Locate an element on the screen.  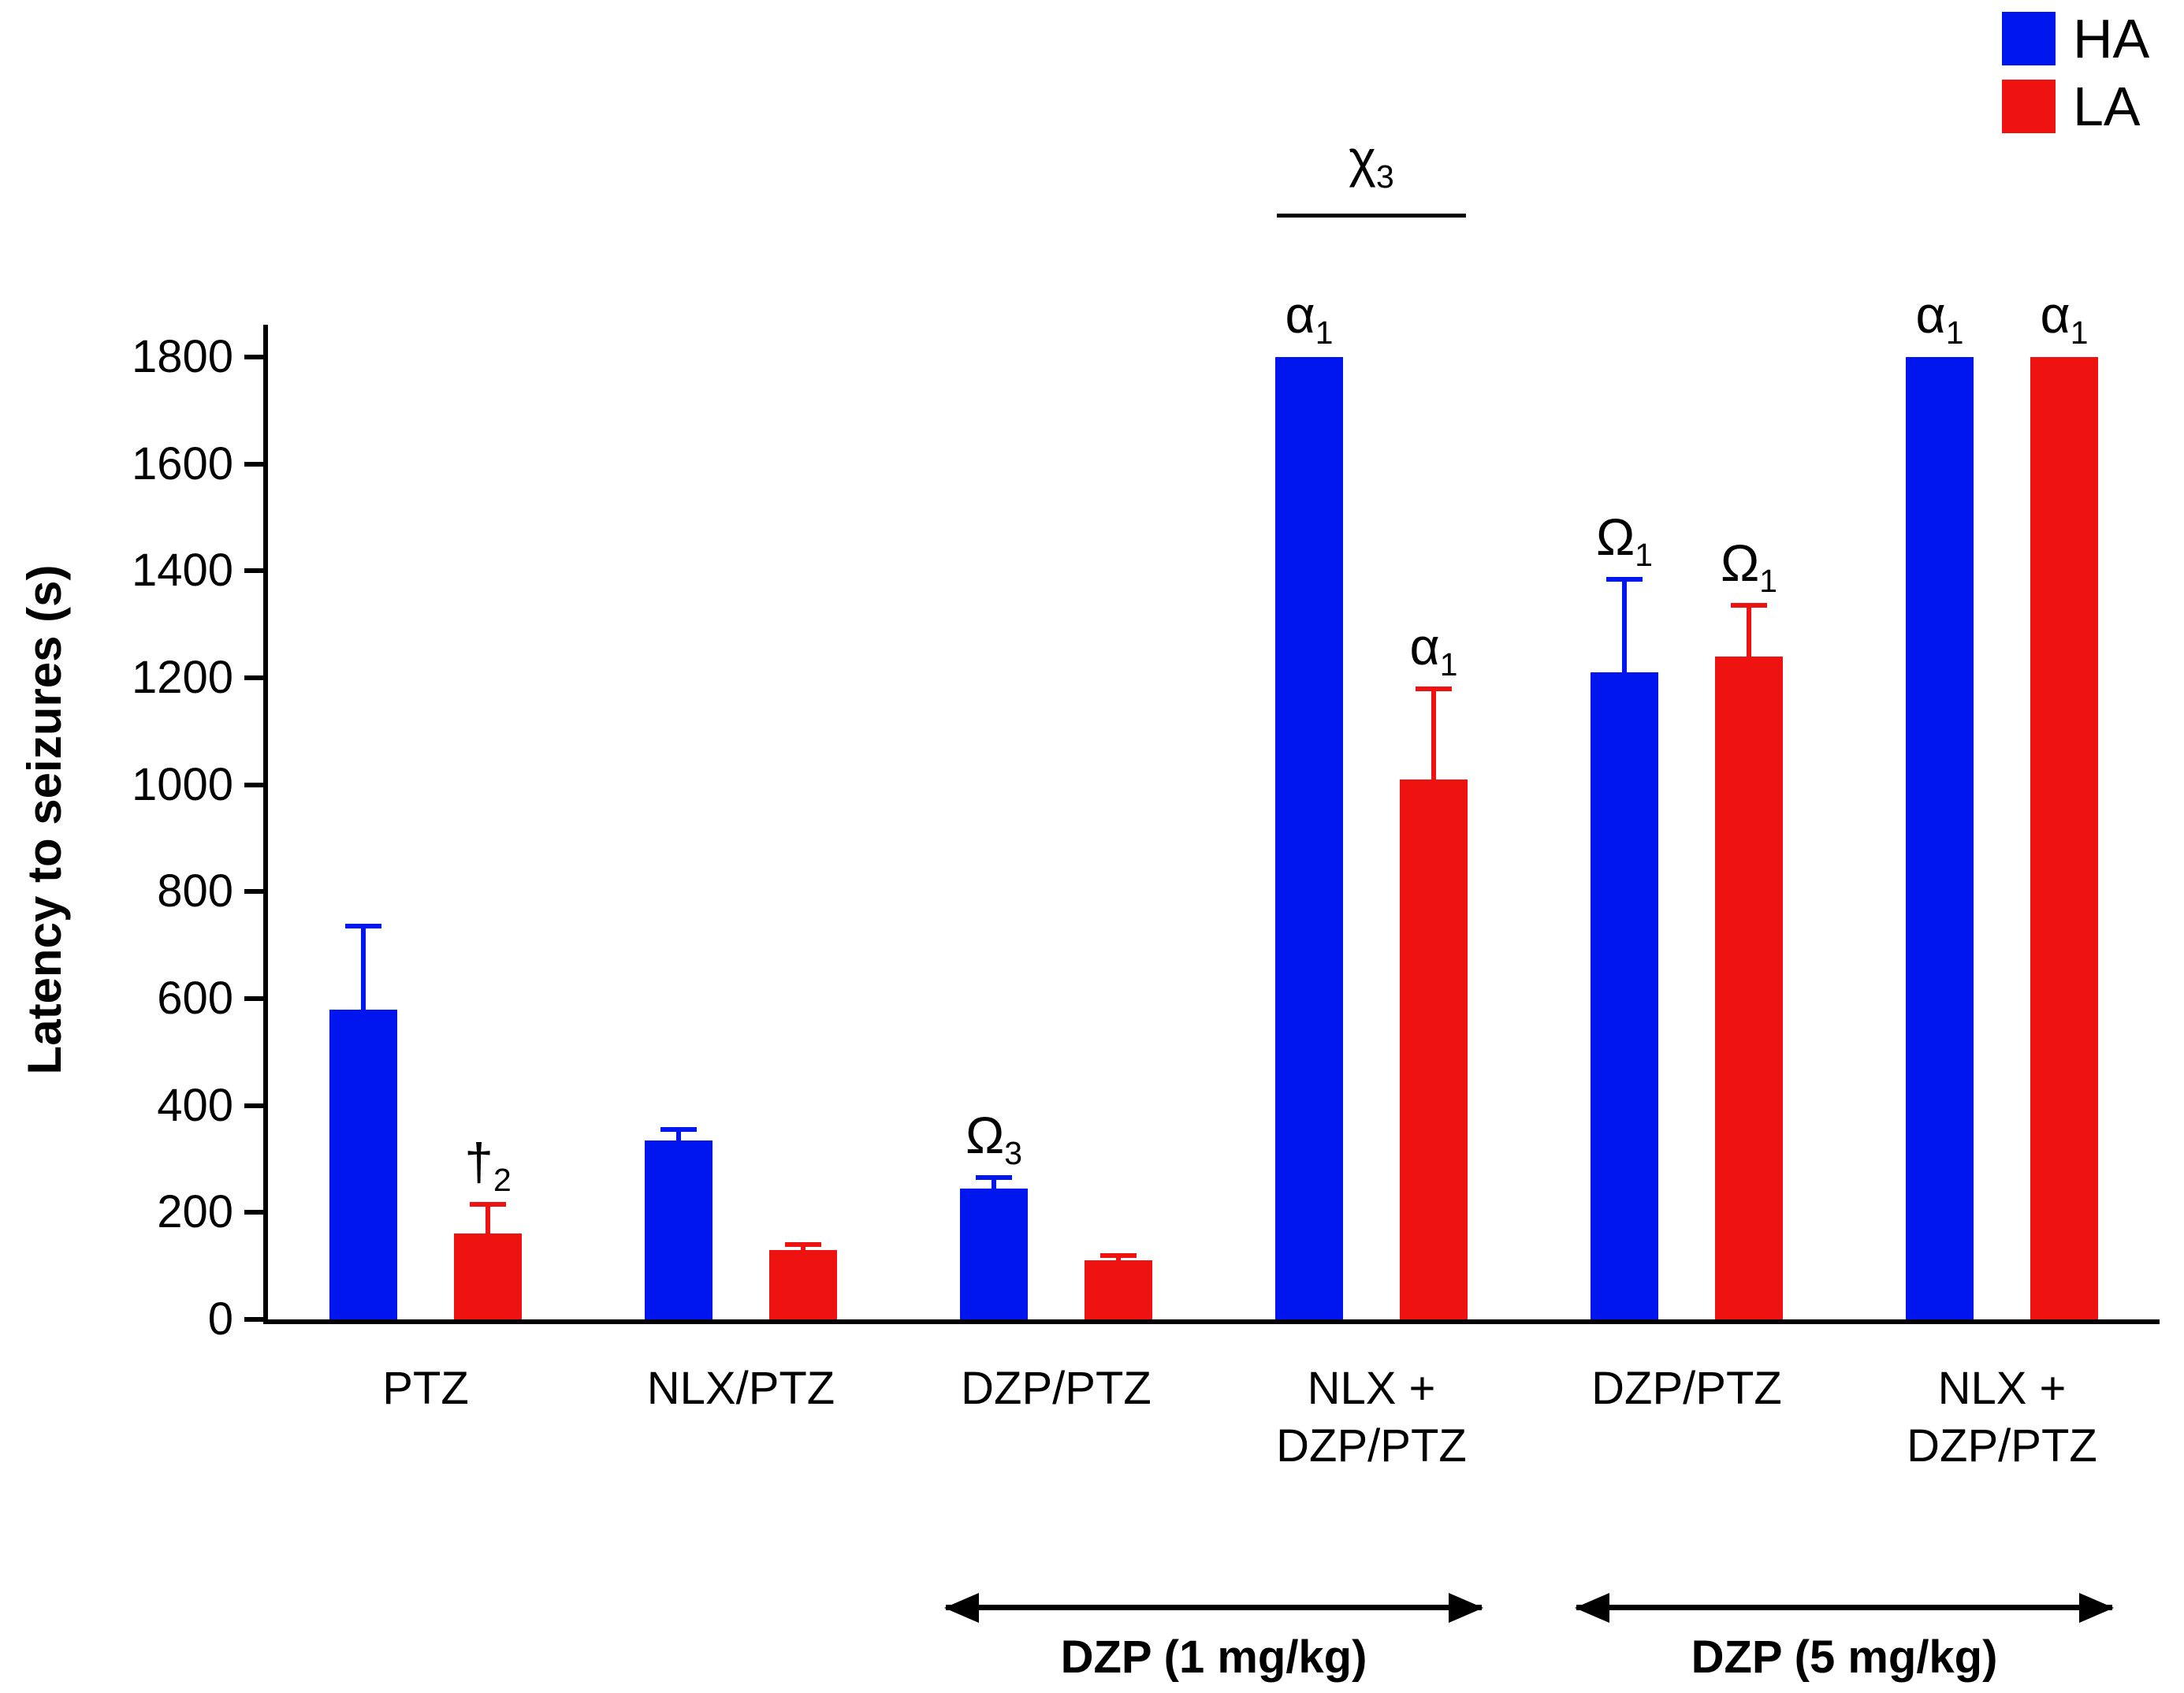
significance-annotation-ha-group3: Ω3 is located at coordinates (993, 1139).